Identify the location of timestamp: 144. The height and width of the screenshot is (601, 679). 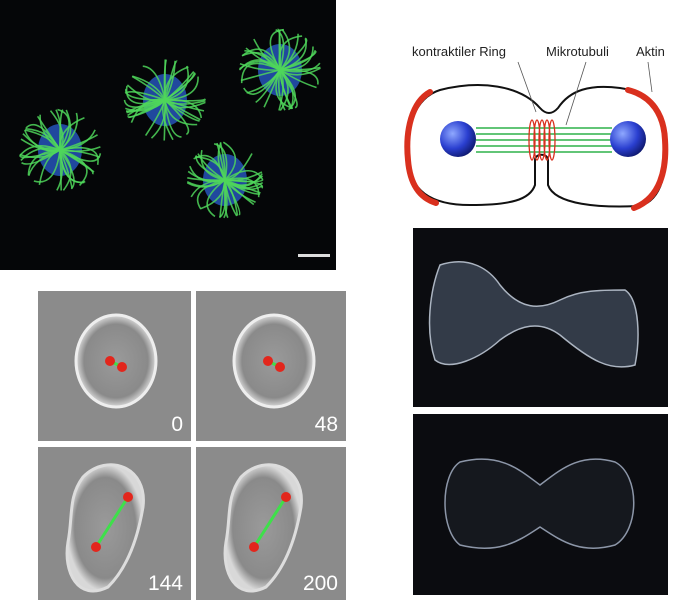
(165, 583).